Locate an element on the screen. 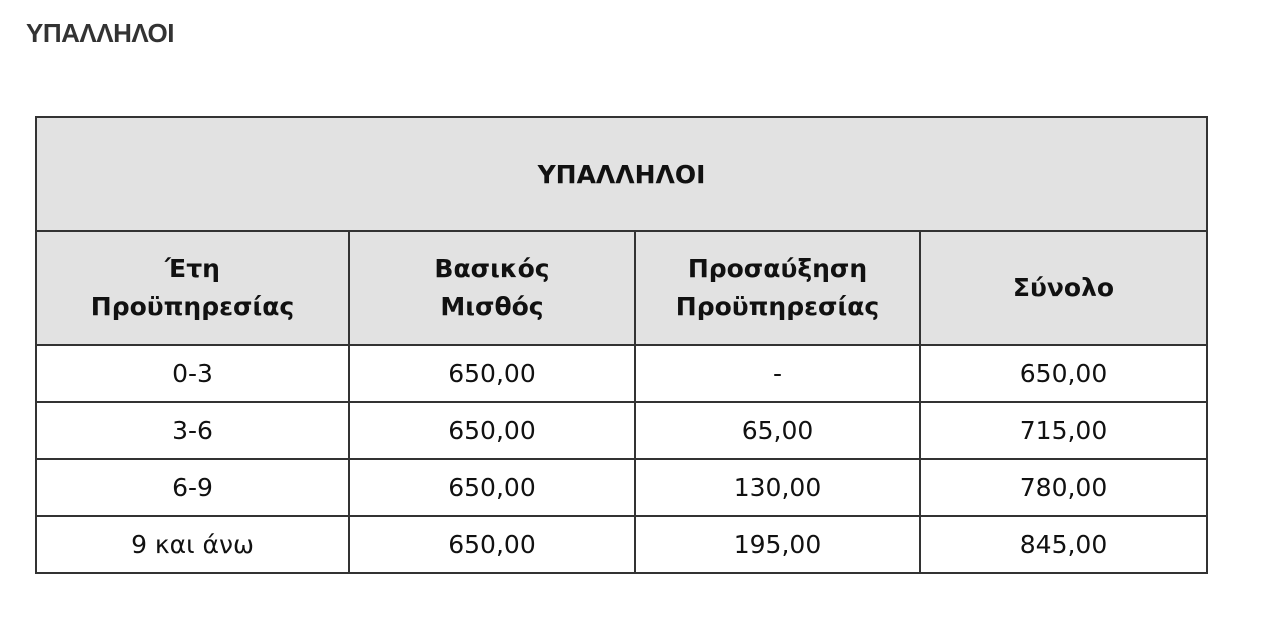 The height and width of the screenshot is (642, 1278). header-total: Σύνολο is located at coordinates (1063, 288).